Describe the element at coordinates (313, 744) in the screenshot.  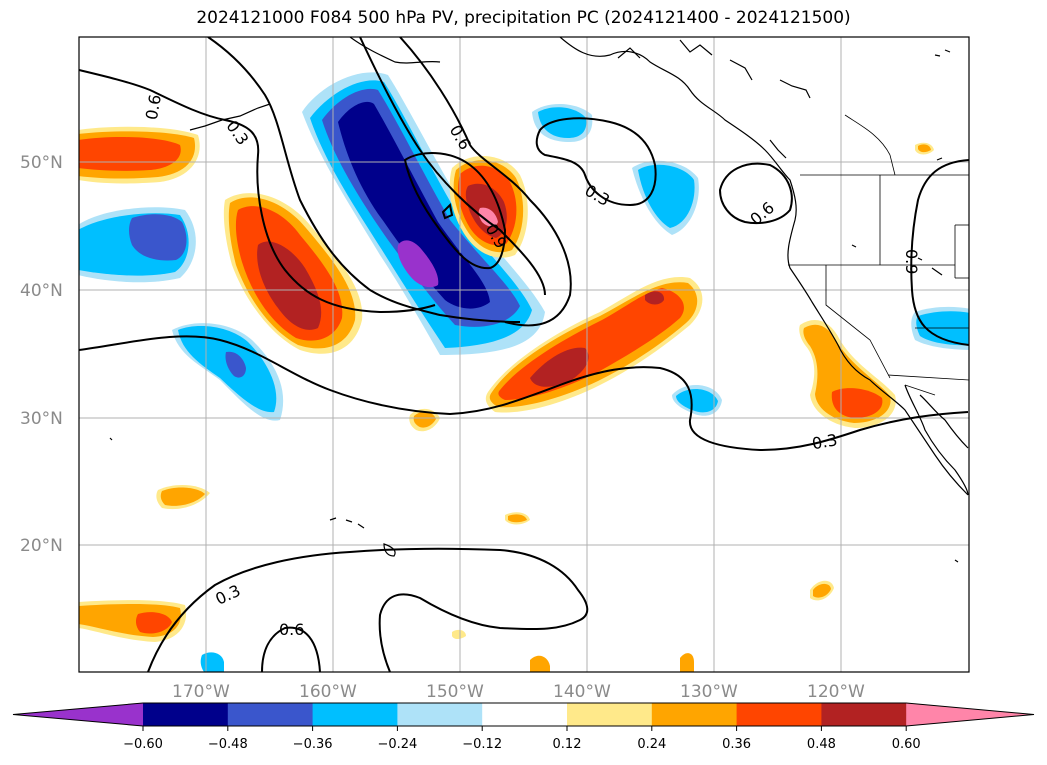
I see `colorbar-tick-label: −0.36` at that location.